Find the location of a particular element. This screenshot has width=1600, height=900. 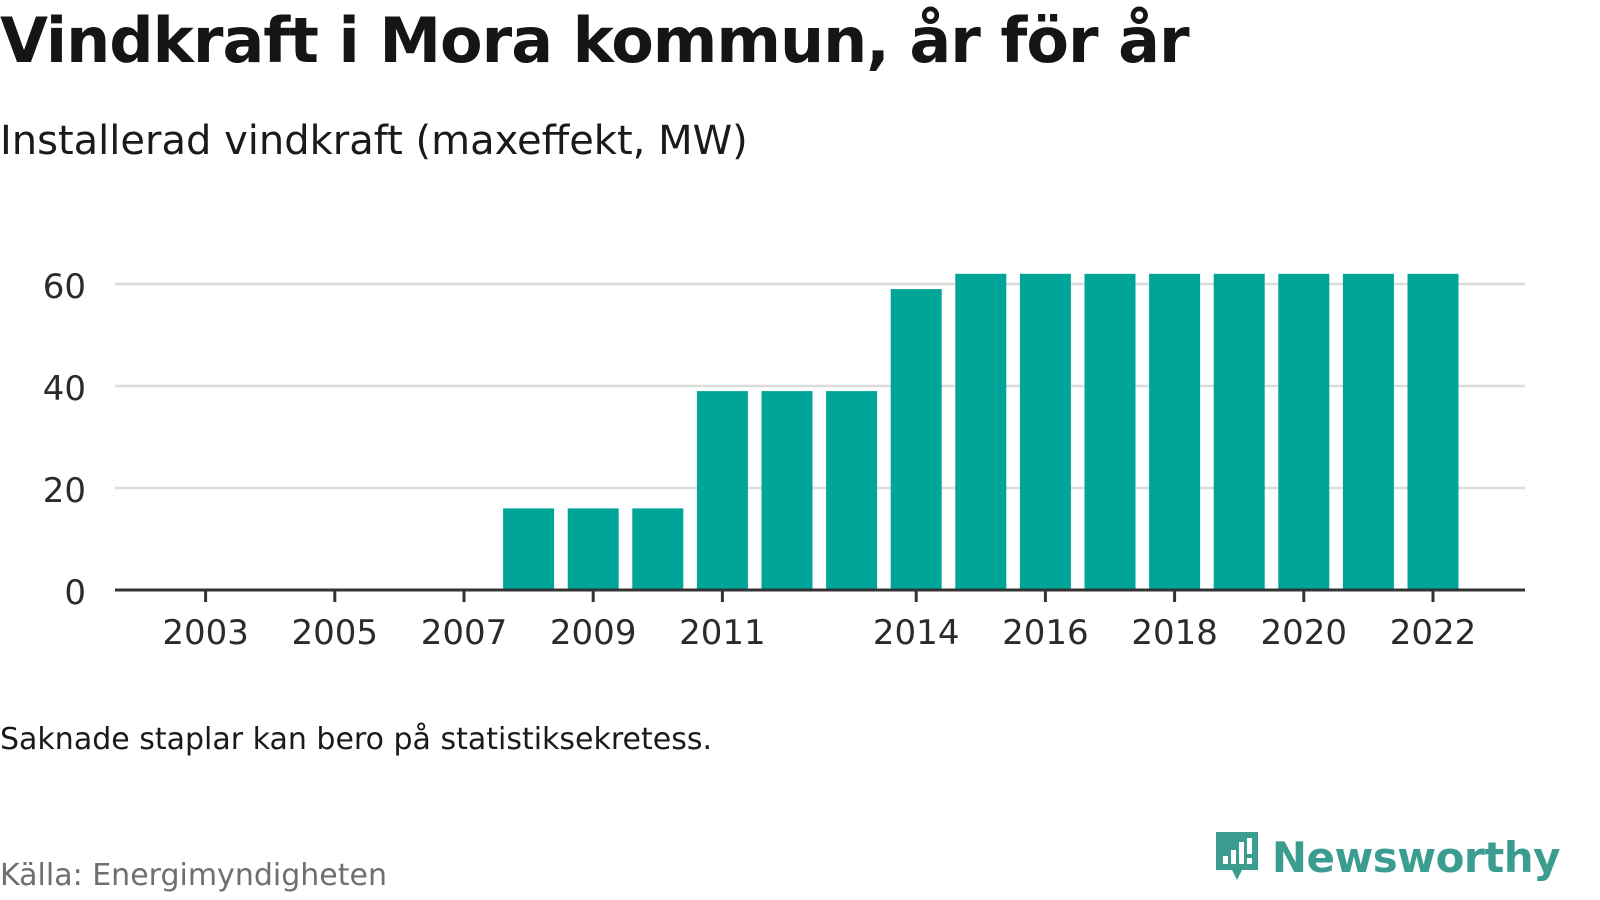

newsworthy-logo: Newsworthy is located at coordinates (1386, 857).